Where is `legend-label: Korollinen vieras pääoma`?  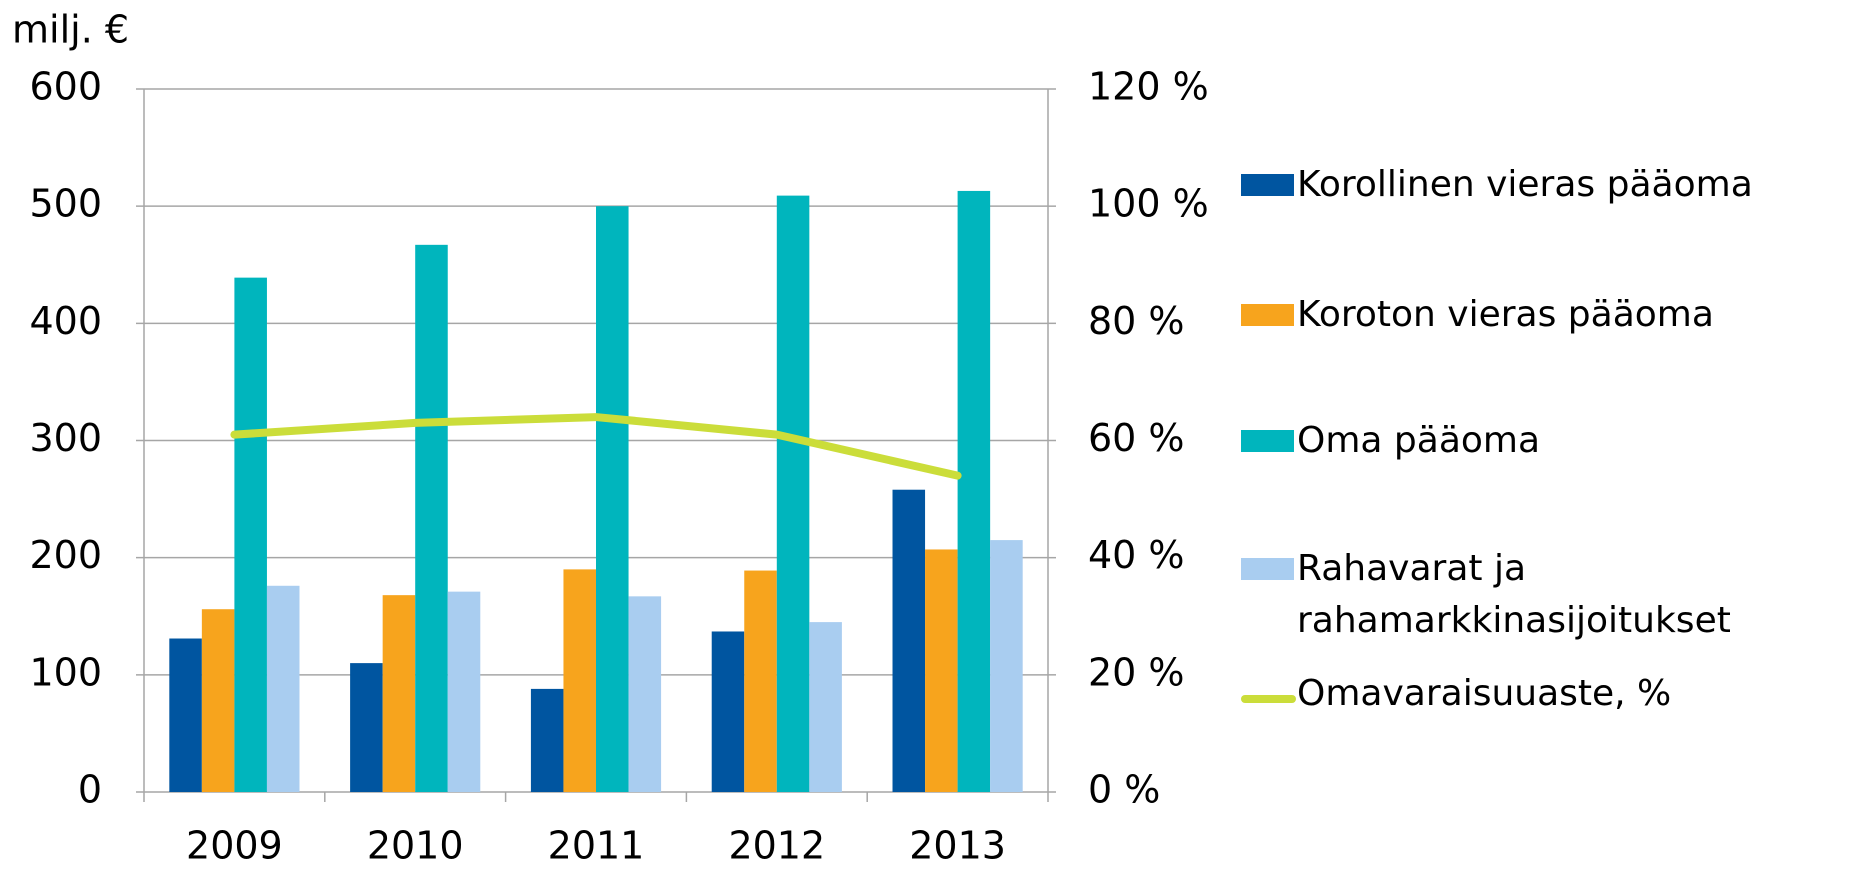
legend-label: Korollinen vieras pääoma is located at coordinates (1525, 184).